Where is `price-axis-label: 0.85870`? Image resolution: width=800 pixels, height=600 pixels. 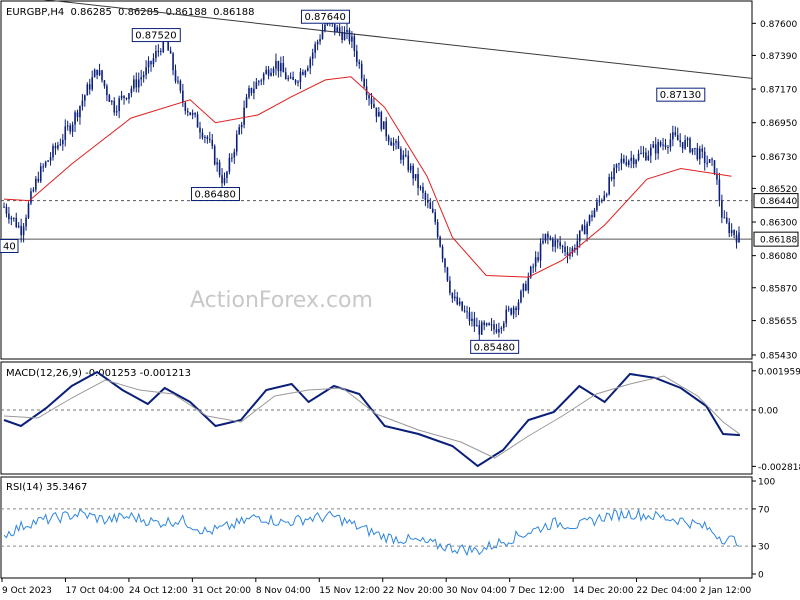
price-axis-label: 0.85870 is located at coordinates (778, 289).